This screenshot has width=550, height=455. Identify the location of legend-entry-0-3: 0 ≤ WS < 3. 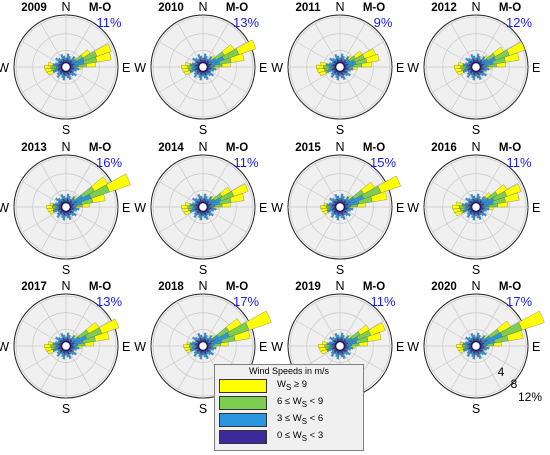
(289, 436).